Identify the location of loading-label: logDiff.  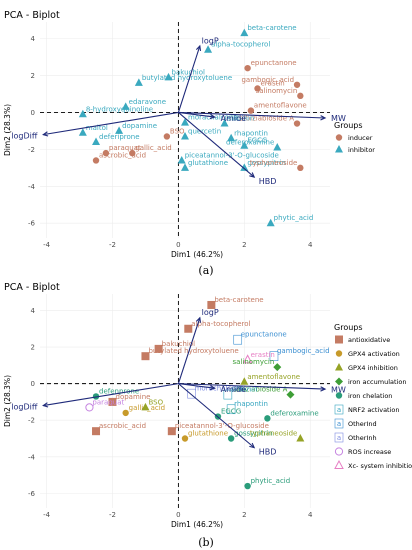
(24, 407).